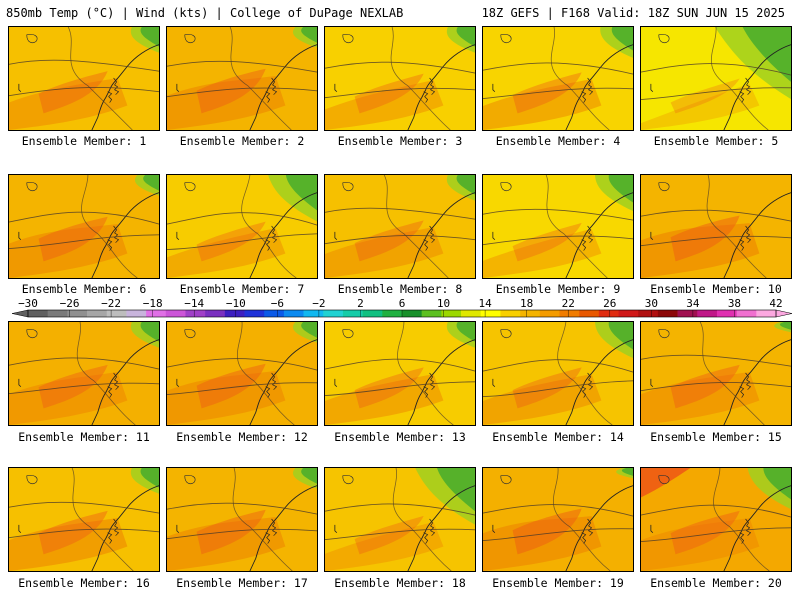 Image resolution: width=800 pixels, height=600 pixels. Describe the element at coordinates (84, 583) in the screenshot. I see `ensemble-member-label: Ensemble Member: 16` at that location.